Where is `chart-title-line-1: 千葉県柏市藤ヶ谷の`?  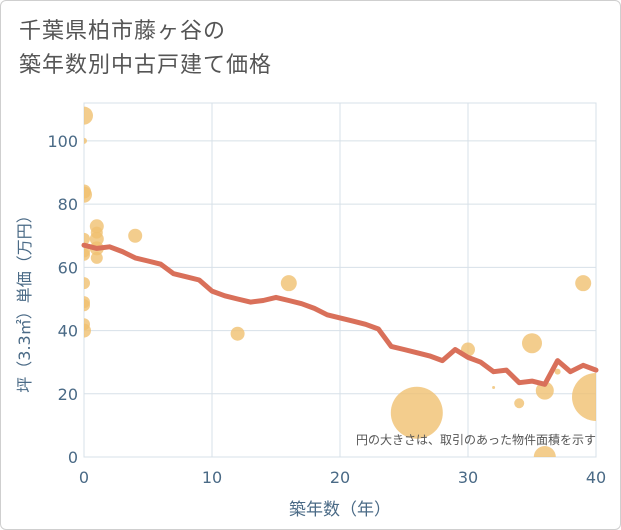 chart-title-line-1: 千葉県柏市藤ヶ谷の is located at coordinates (123, 31).